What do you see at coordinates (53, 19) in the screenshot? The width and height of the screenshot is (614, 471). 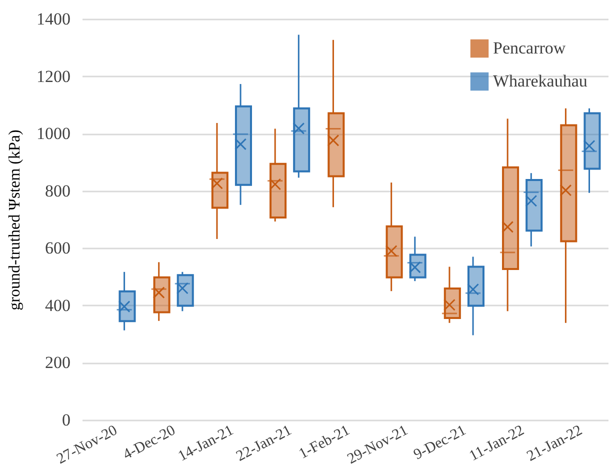 I see `y-tick-label: 1400` at bounding box center [53, 19].